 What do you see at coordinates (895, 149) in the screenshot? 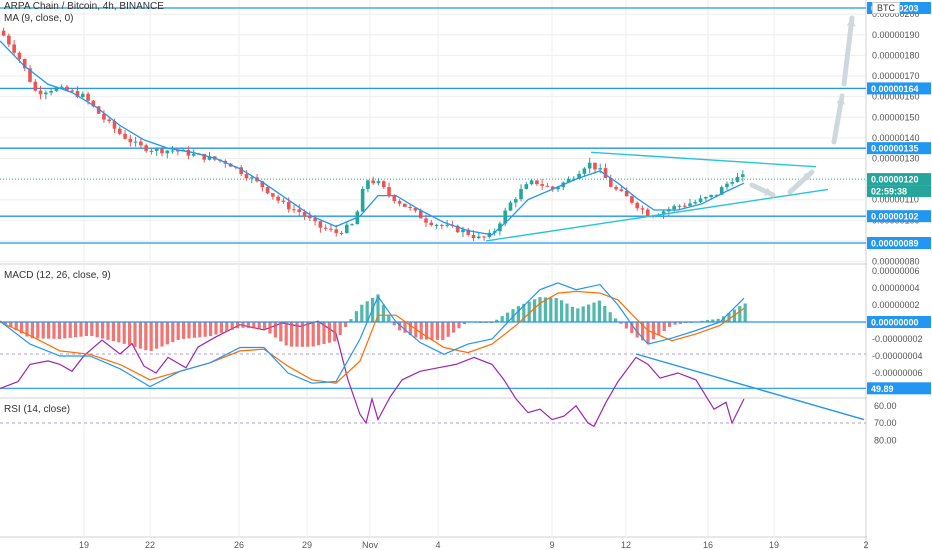
I see `level-price-tag: 0.00000135` at bounding box center [895, 149].